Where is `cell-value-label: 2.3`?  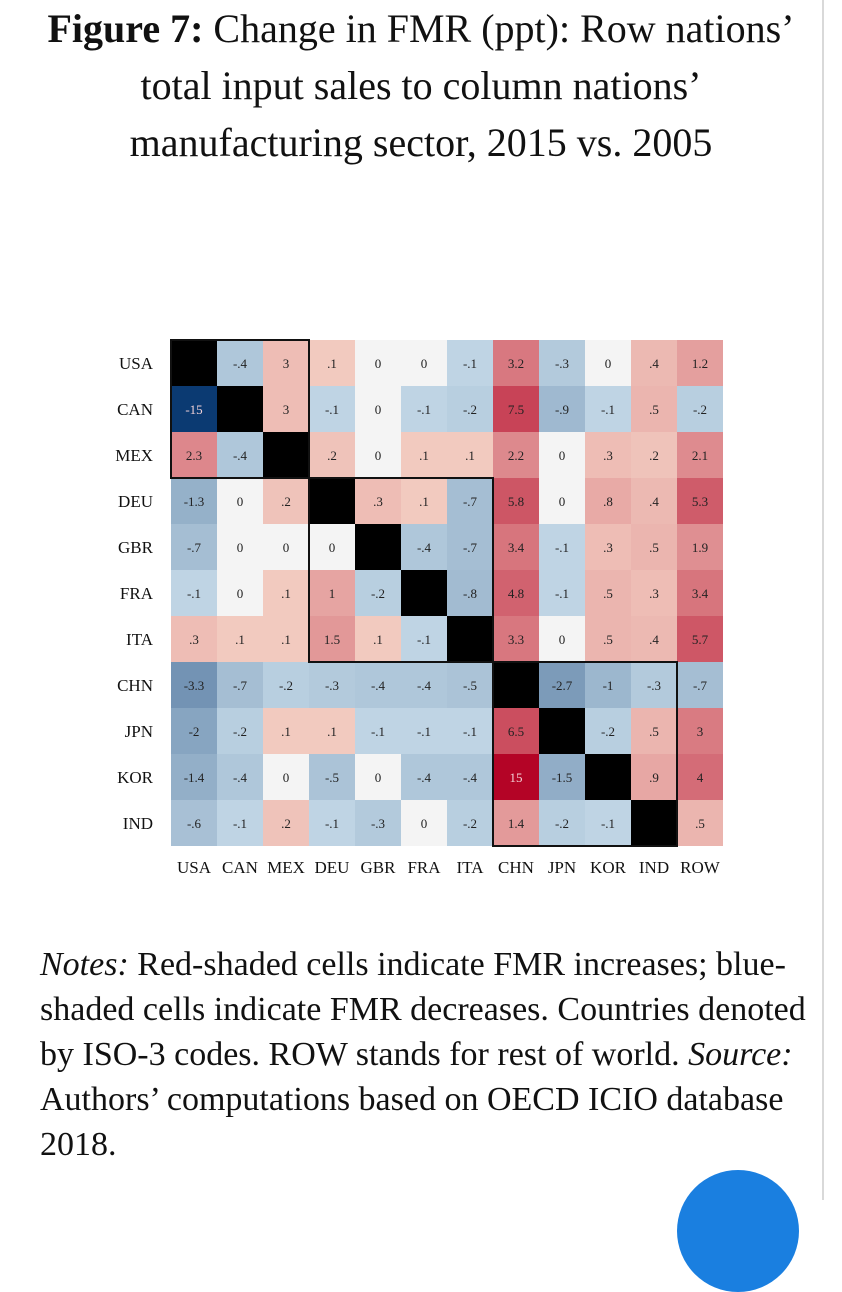
cell-value-label: 2.3 is located at coordinates (194, 455).